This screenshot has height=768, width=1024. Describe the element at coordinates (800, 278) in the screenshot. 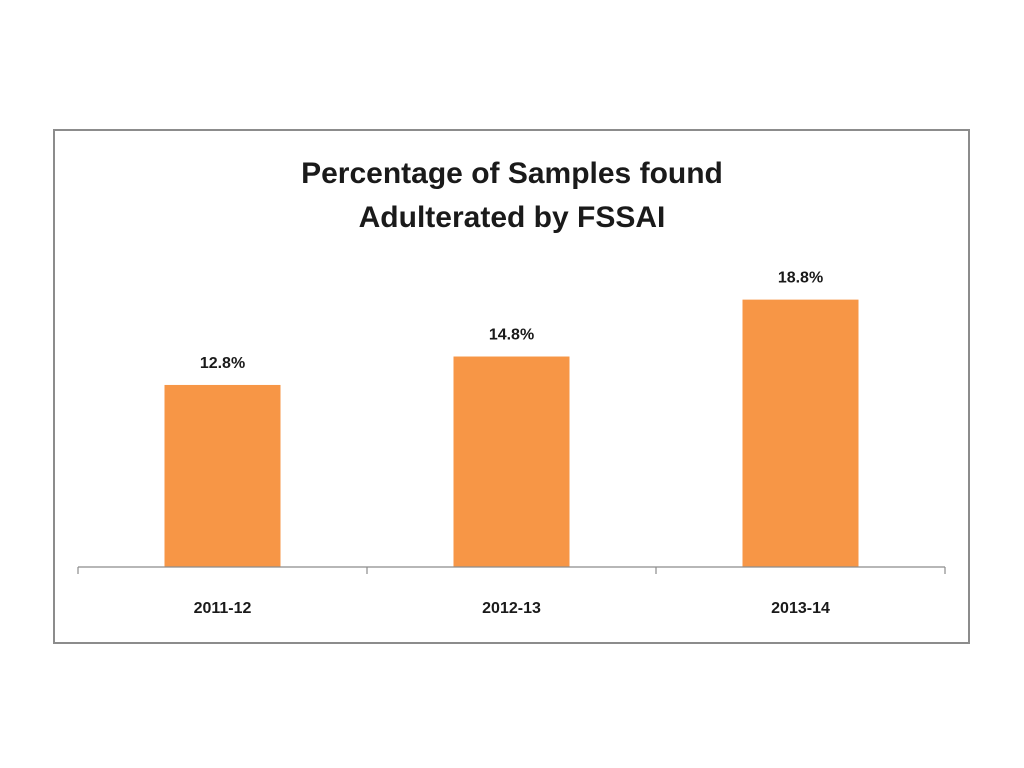

I see `data-label-2013-14: 18.8%` at that location.